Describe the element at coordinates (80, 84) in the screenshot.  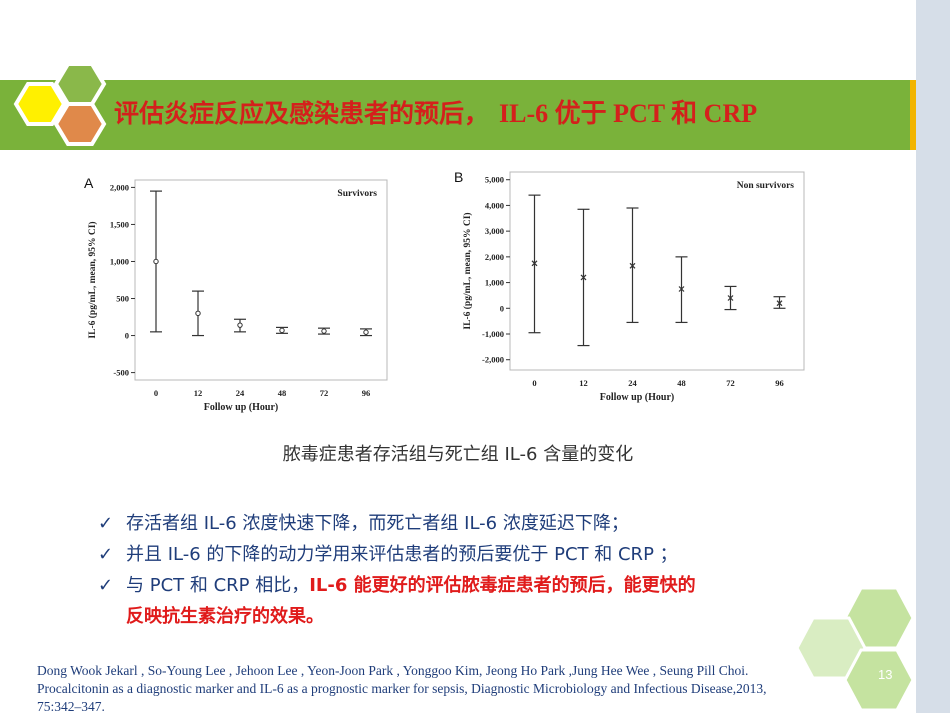
I see `hexagon-green` at that location.